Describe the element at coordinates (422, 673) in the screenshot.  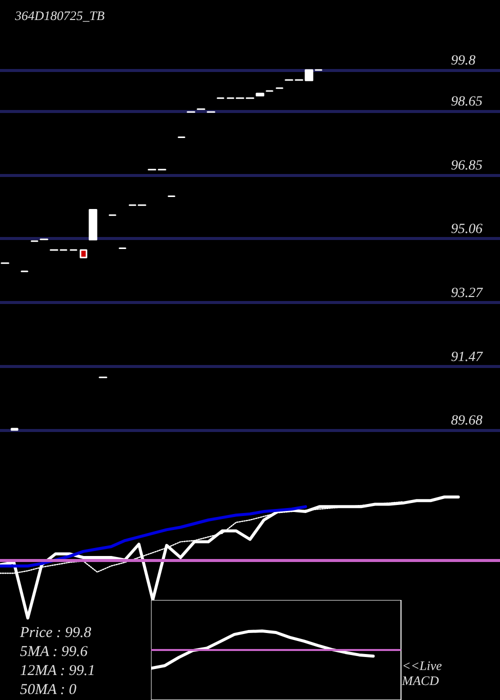
I see `text: <<Live MACD` at that location.